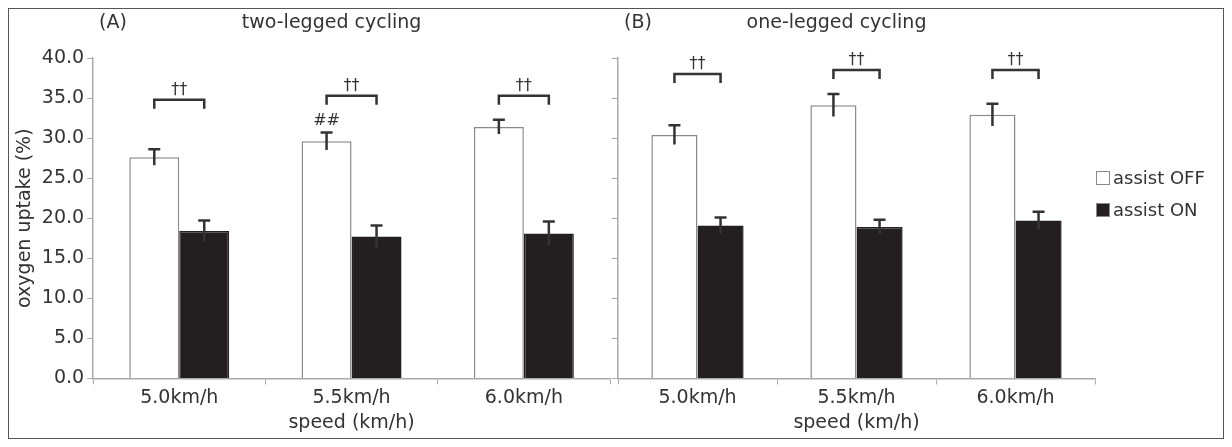 This screenshot has width=1232, height=447. What do you see at coordinates (63, 55) in the screenshot?
I see `y-tick-label: 40.0` at bounding box center [63, 55].